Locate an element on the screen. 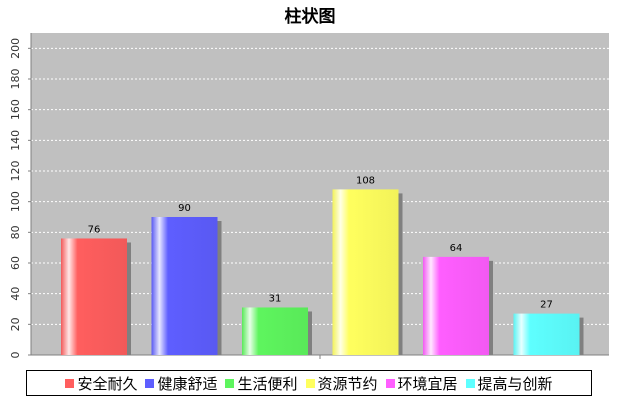 The image size is (620, 400). legend-label: 生活便利 is located at coordinates (267, 383).